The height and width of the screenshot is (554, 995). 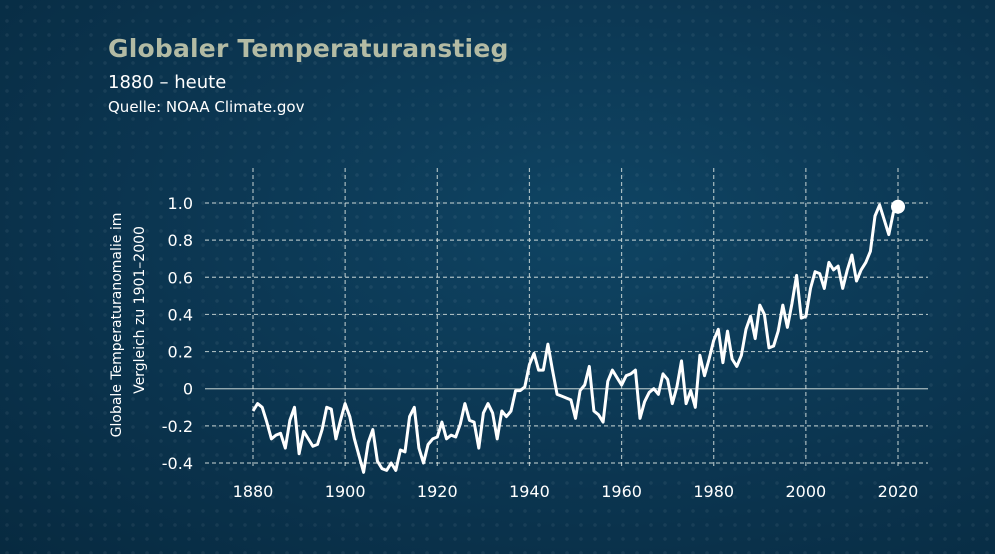 What do you see at coordinates (898, 206) in the screenshot?
I see `latest-point-marker` at bounding box center [898, 206].